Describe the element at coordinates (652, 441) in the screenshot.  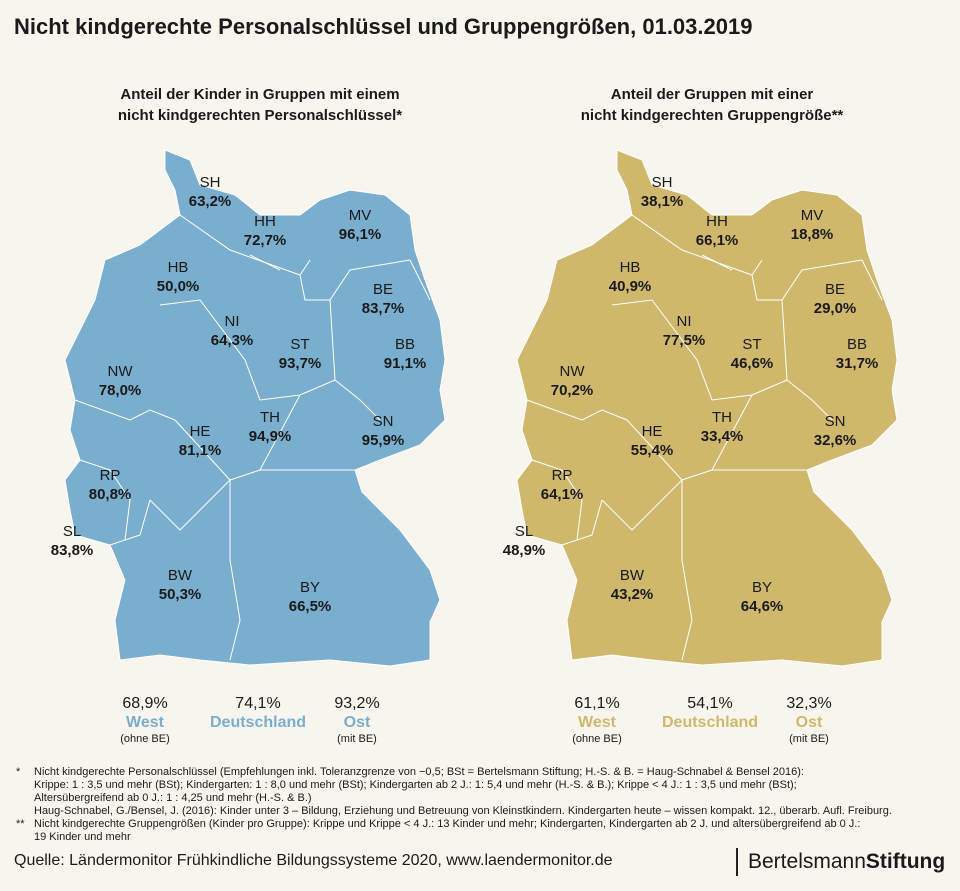
I see `state-label-he: HE 55,4%` at that location.